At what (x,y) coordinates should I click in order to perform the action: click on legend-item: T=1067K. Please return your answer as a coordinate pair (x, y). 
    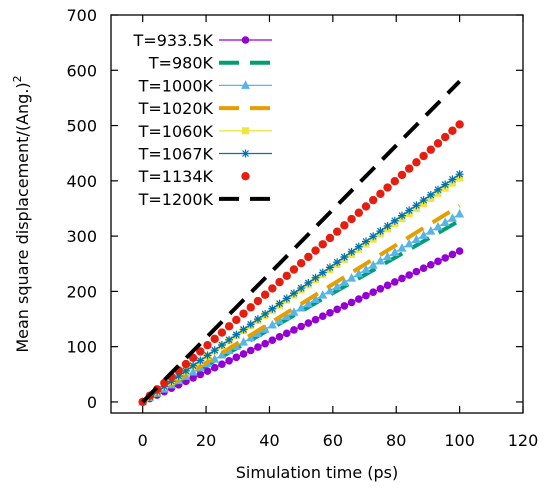
    Looking at the image, I should click on (205, 154).